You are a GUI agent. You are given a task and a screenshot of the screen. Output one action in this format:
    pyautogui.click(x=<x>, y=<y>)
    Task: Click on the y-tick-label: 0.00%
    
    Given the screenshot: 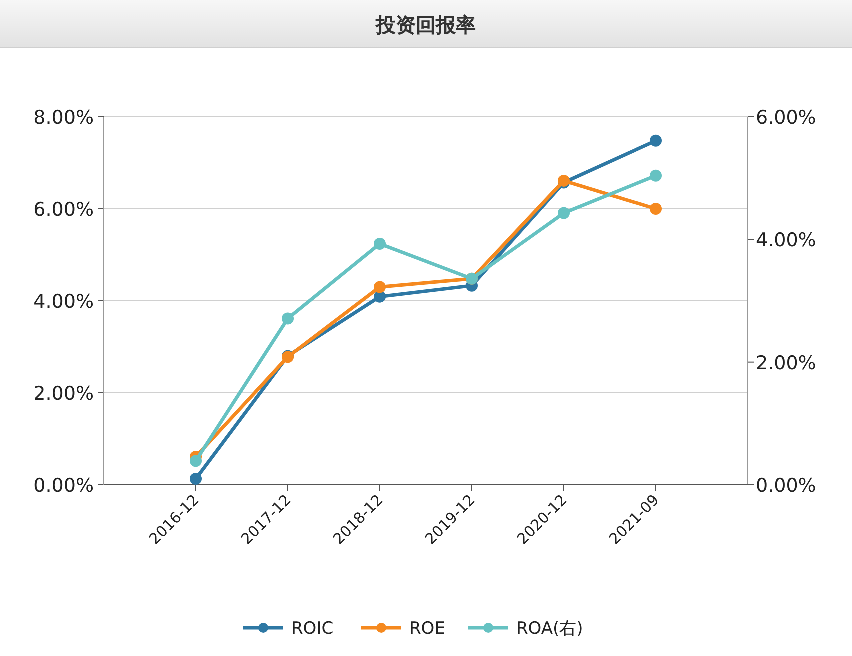 What is the action you would take?
    pyautogui.click(x=64, y=486)
    